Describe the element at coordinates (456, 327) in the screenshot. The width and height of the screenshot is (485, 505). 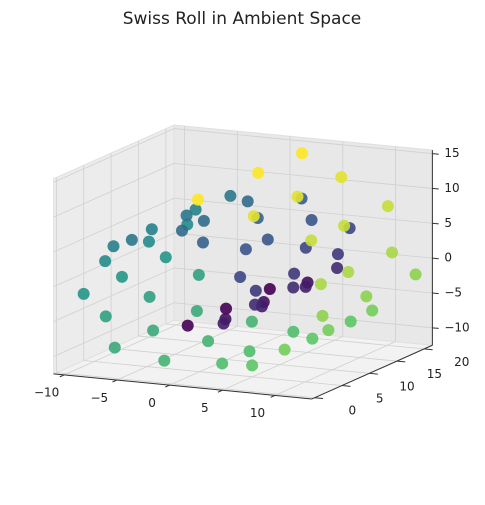
I see `z-tick-label: −10` at that location.